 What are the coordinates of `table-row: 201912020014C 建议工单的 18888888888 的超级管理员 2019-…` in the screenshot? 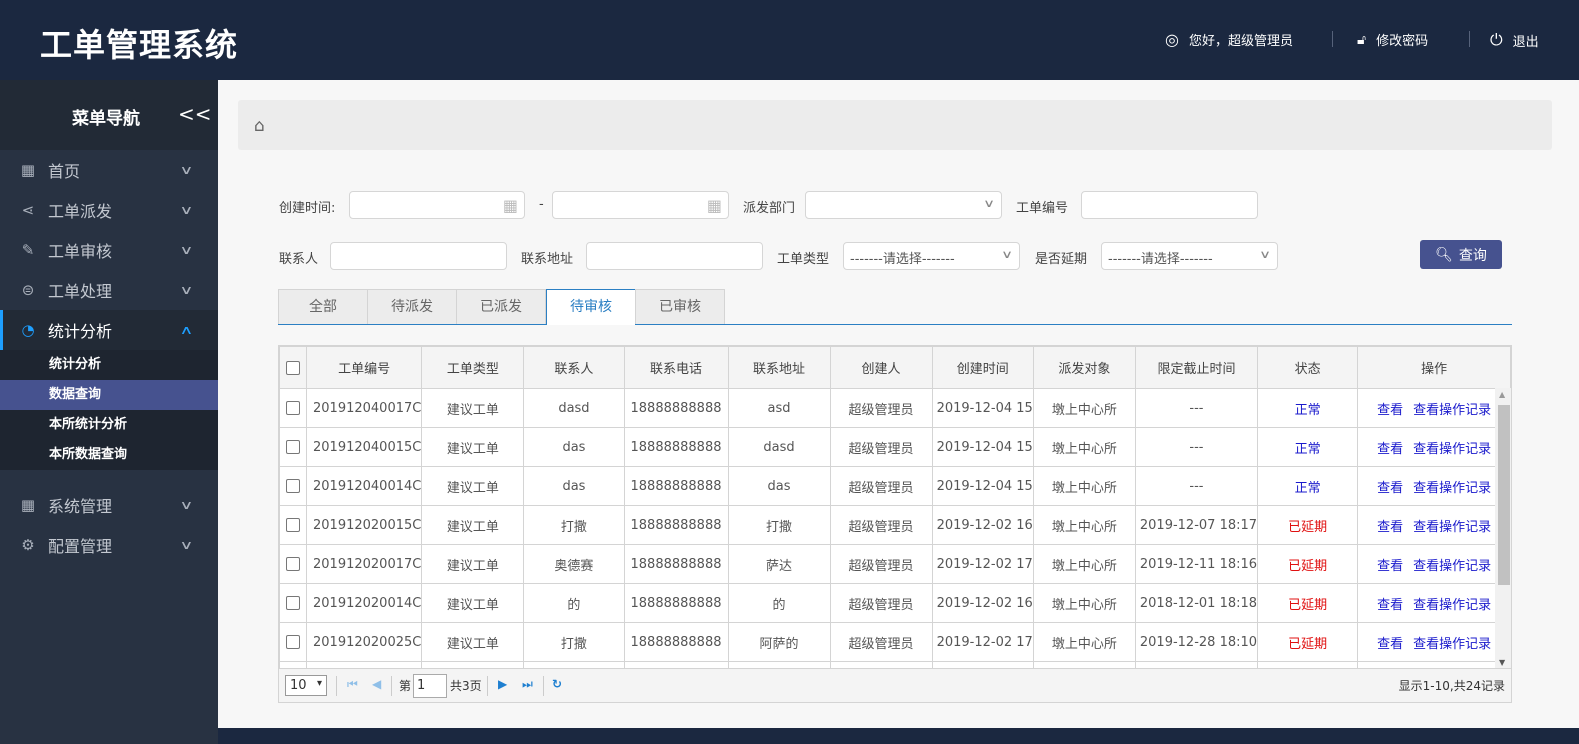 It's located at (895, 603).